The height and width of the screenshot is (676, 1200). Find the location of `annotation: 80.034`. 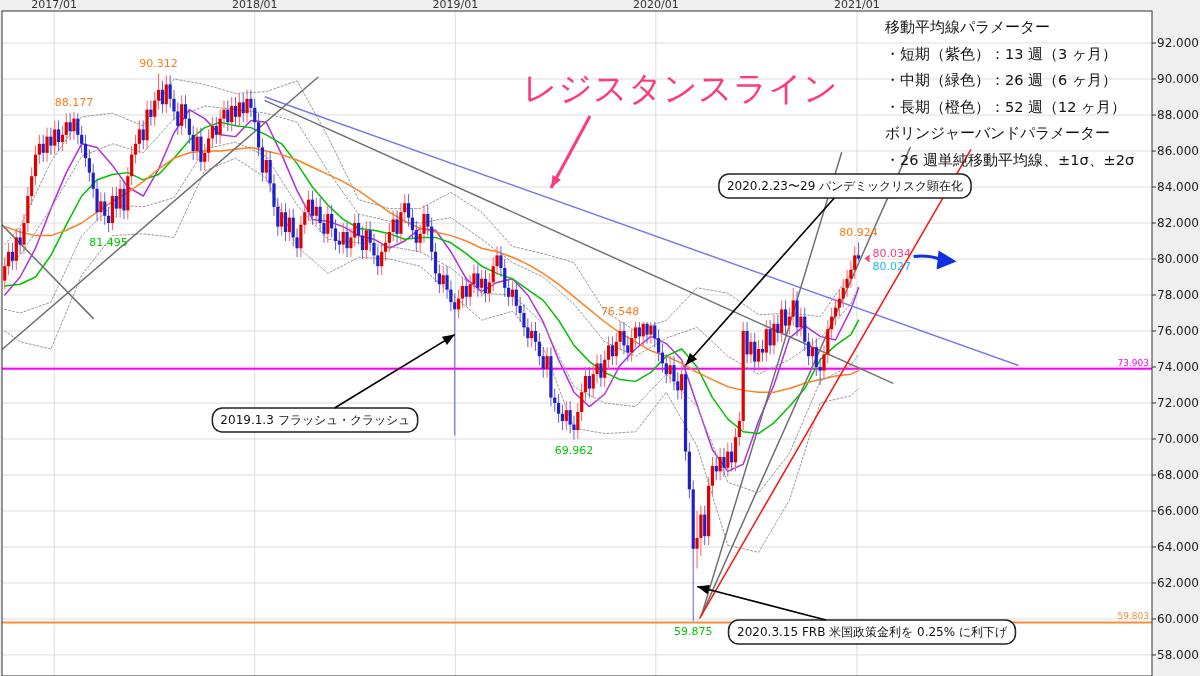

annotation: 80.034 is located at coordinates (892, 253).